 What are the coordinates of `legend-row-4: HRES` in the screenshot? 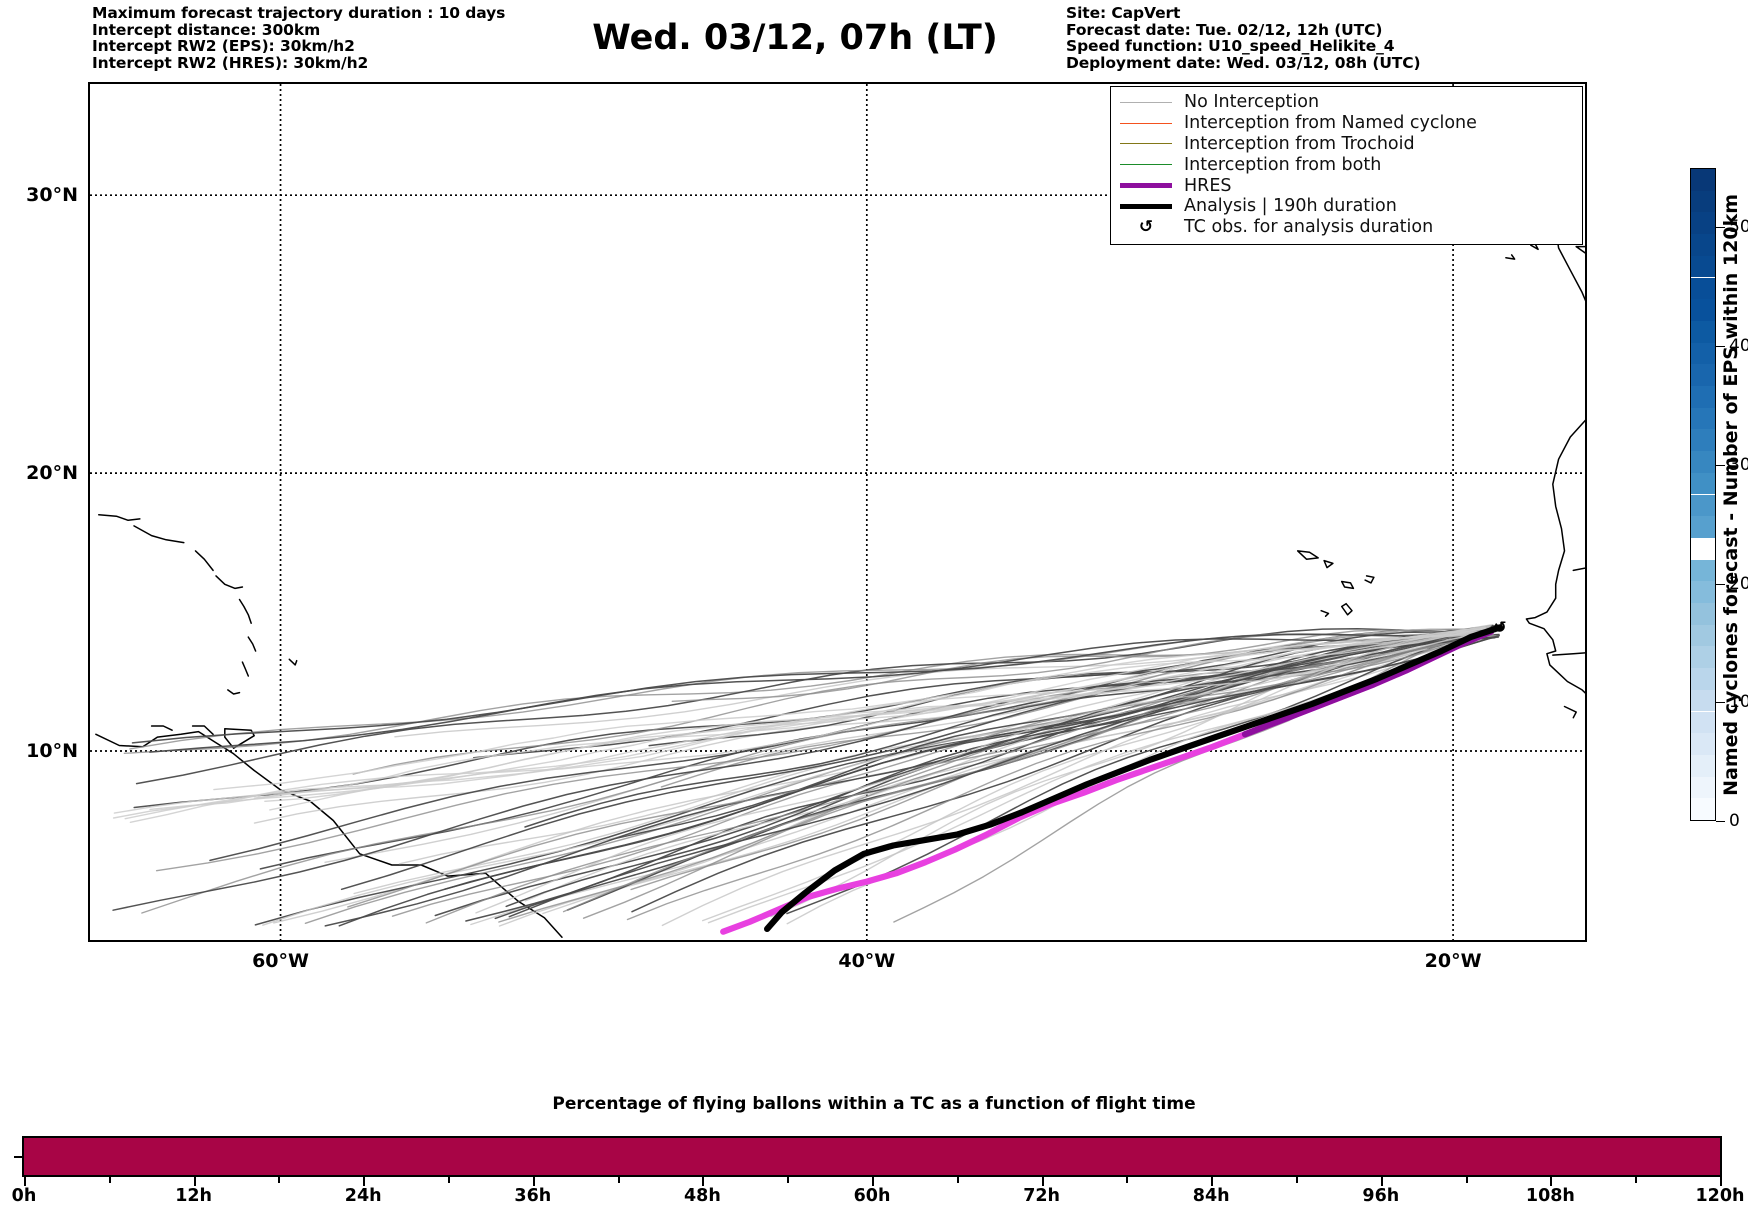 It's located at (1346, 185).